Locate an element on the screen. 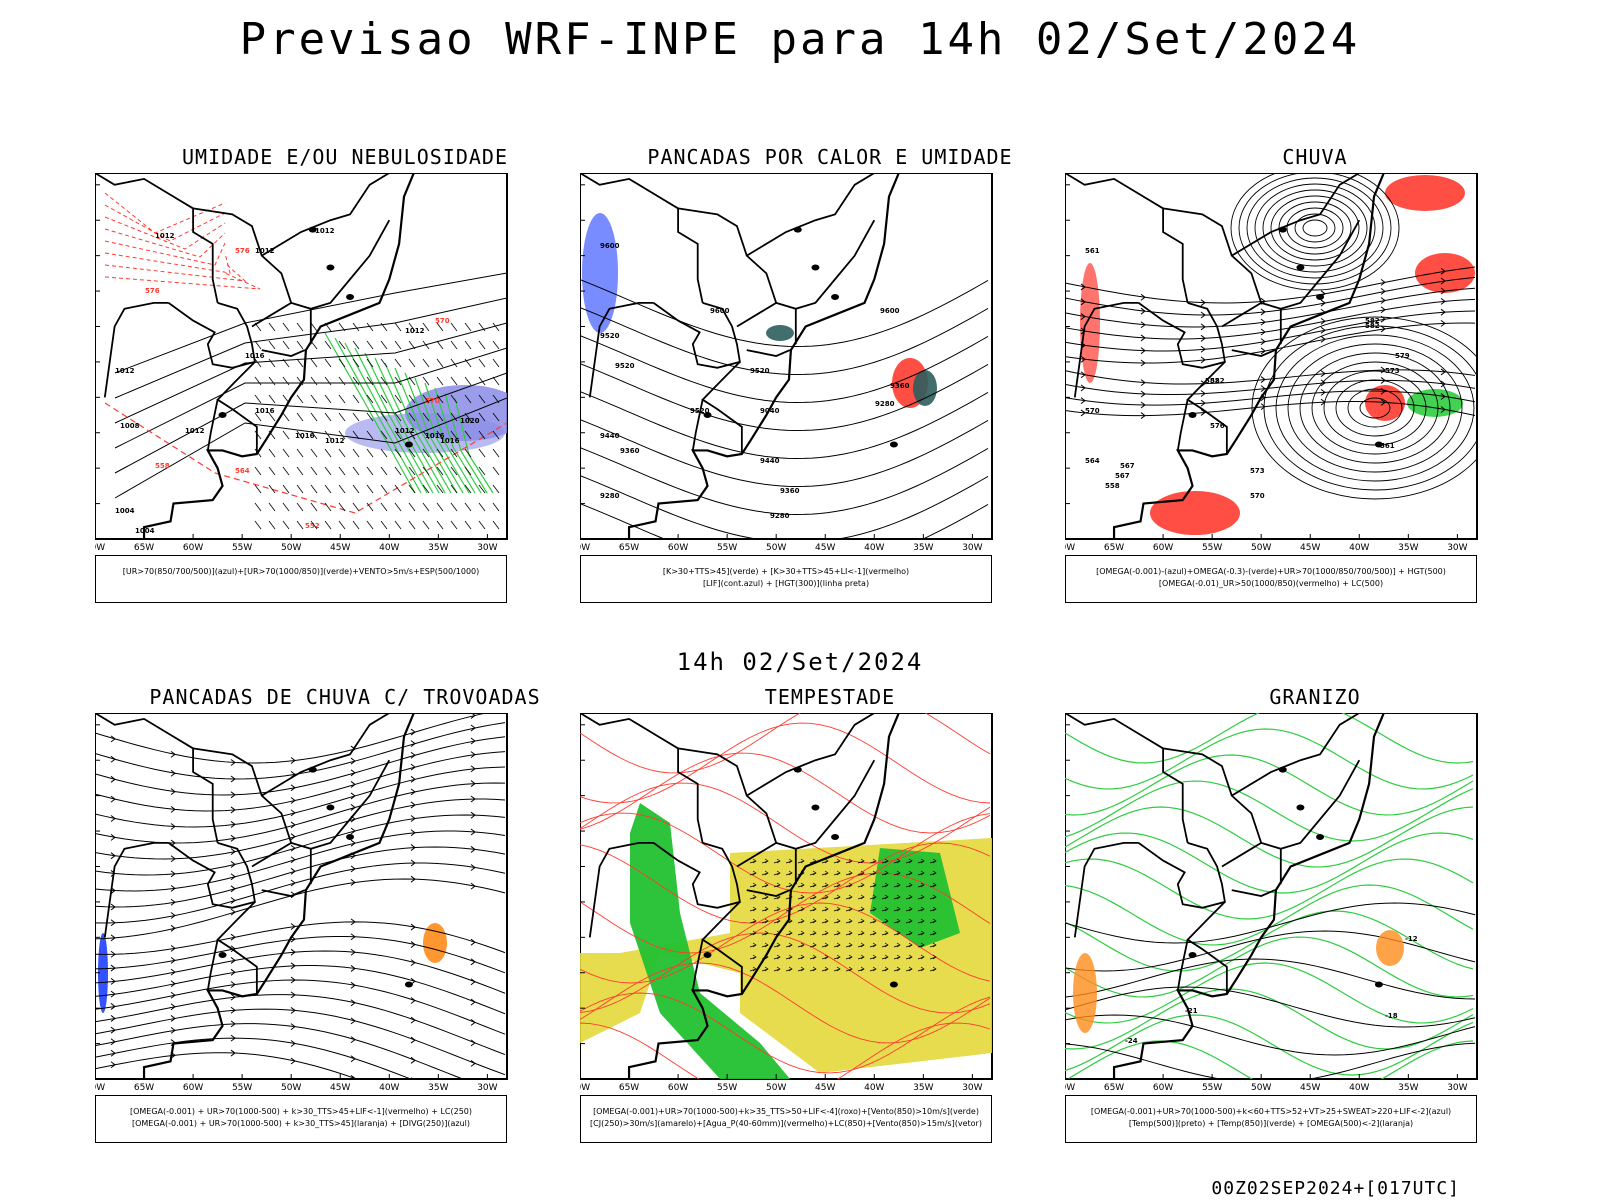 The width and height of the screenshot is (1600, 1200). rain-red is located at coordinates (1445, 273).